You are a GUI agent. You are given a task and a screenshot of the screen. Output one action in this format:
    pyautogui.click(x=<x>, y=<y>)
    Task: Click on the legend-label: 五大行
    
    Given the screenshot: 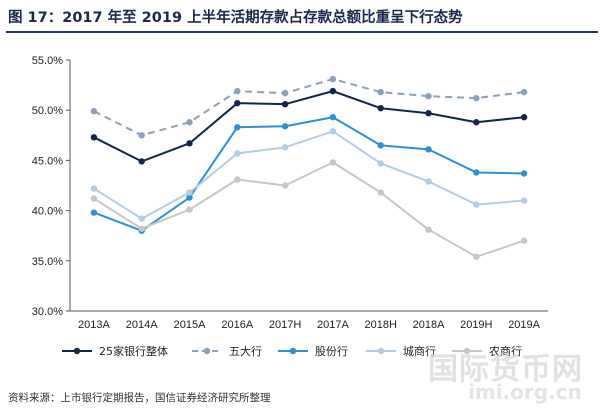 What is the action you would take?
    pyautogui.click(x=245, y=351)
    